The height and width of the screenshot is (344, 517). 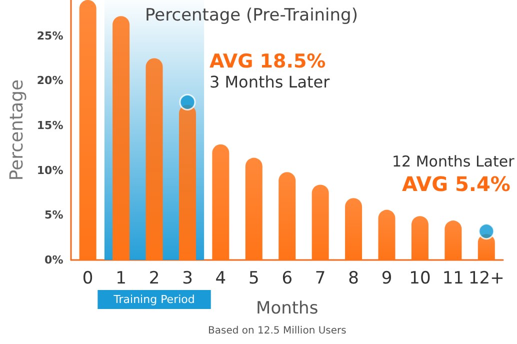 I want to click on annotation: AVG 18.5%, so click(x=267, y=61).